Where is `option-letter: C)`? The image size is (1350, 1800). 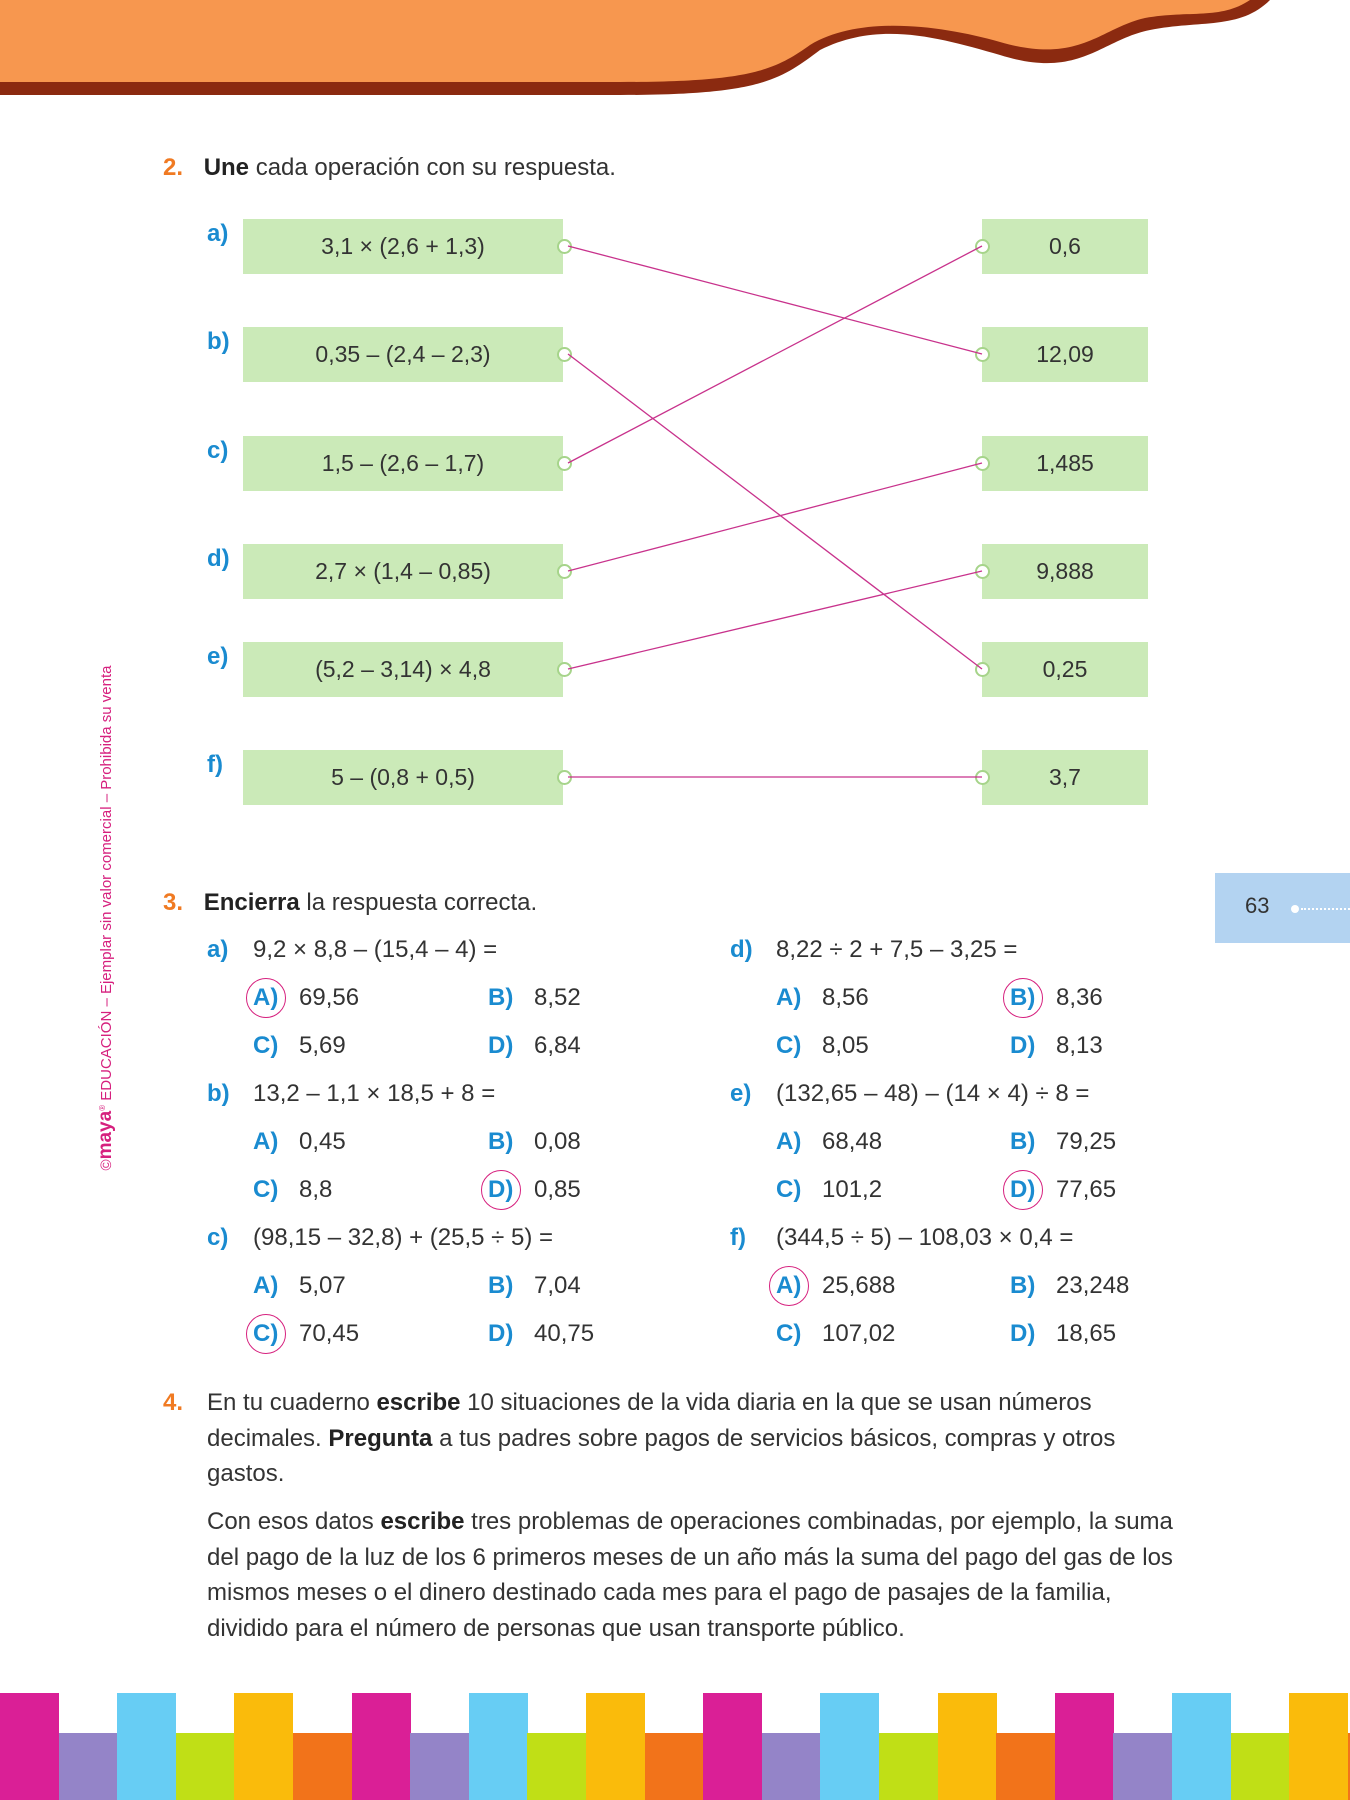
option-letter: C) is located at coordinates (799, 1046).